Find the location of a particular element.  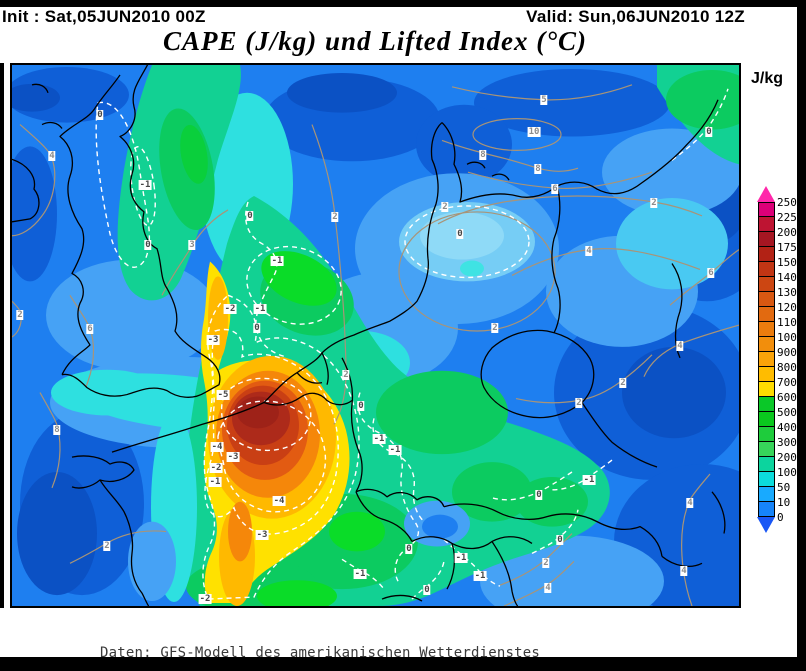

colorbar-tick-label: 1200 is located at coordinates (790, 307).